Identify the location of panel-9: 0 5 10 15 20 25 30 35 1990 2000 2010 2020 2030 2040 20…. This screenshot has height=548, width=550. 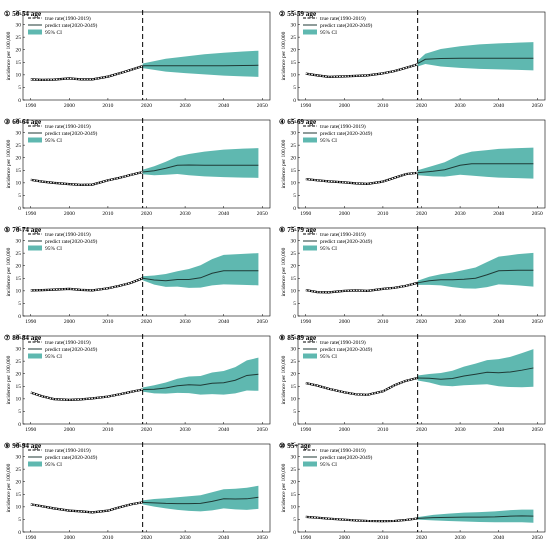
(137, 491).